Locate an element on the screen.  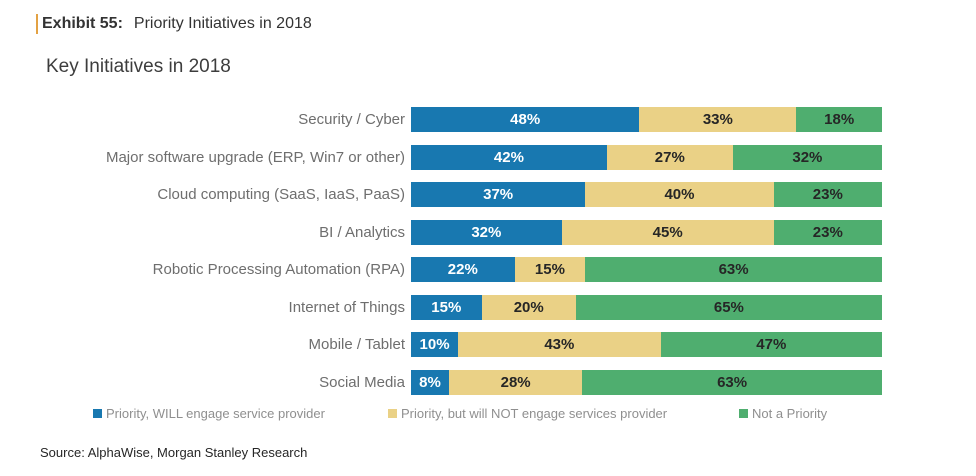
segment-value-label: 48% is located at coordinates (525, 119).